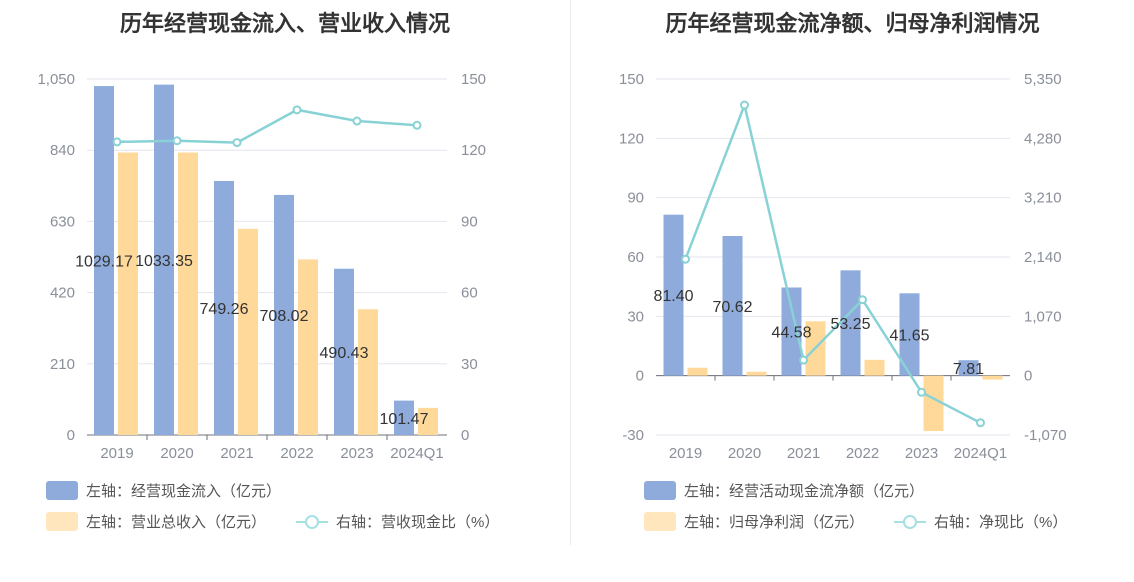 The image size is (1134, 582). I want to click on legend-item-line: 右轴：净现比（%）, so click(980, 521).